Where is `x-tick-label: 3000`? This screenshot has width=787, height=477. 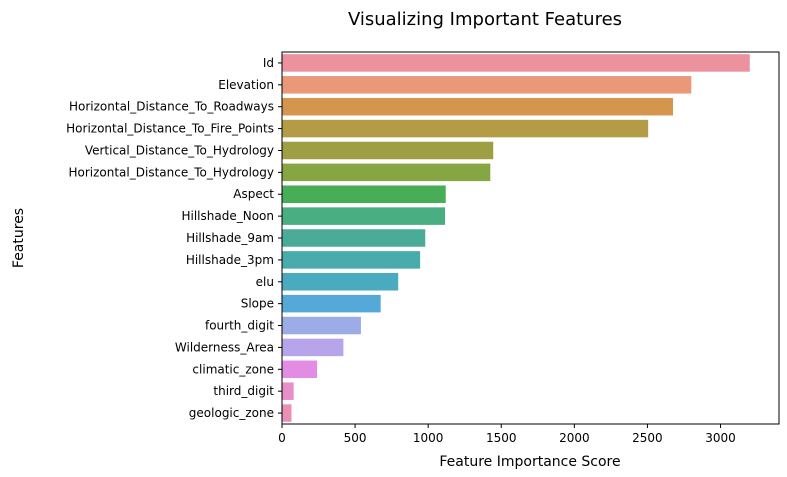
x-tick-label: 3000 is located at coordinates (720, 438).